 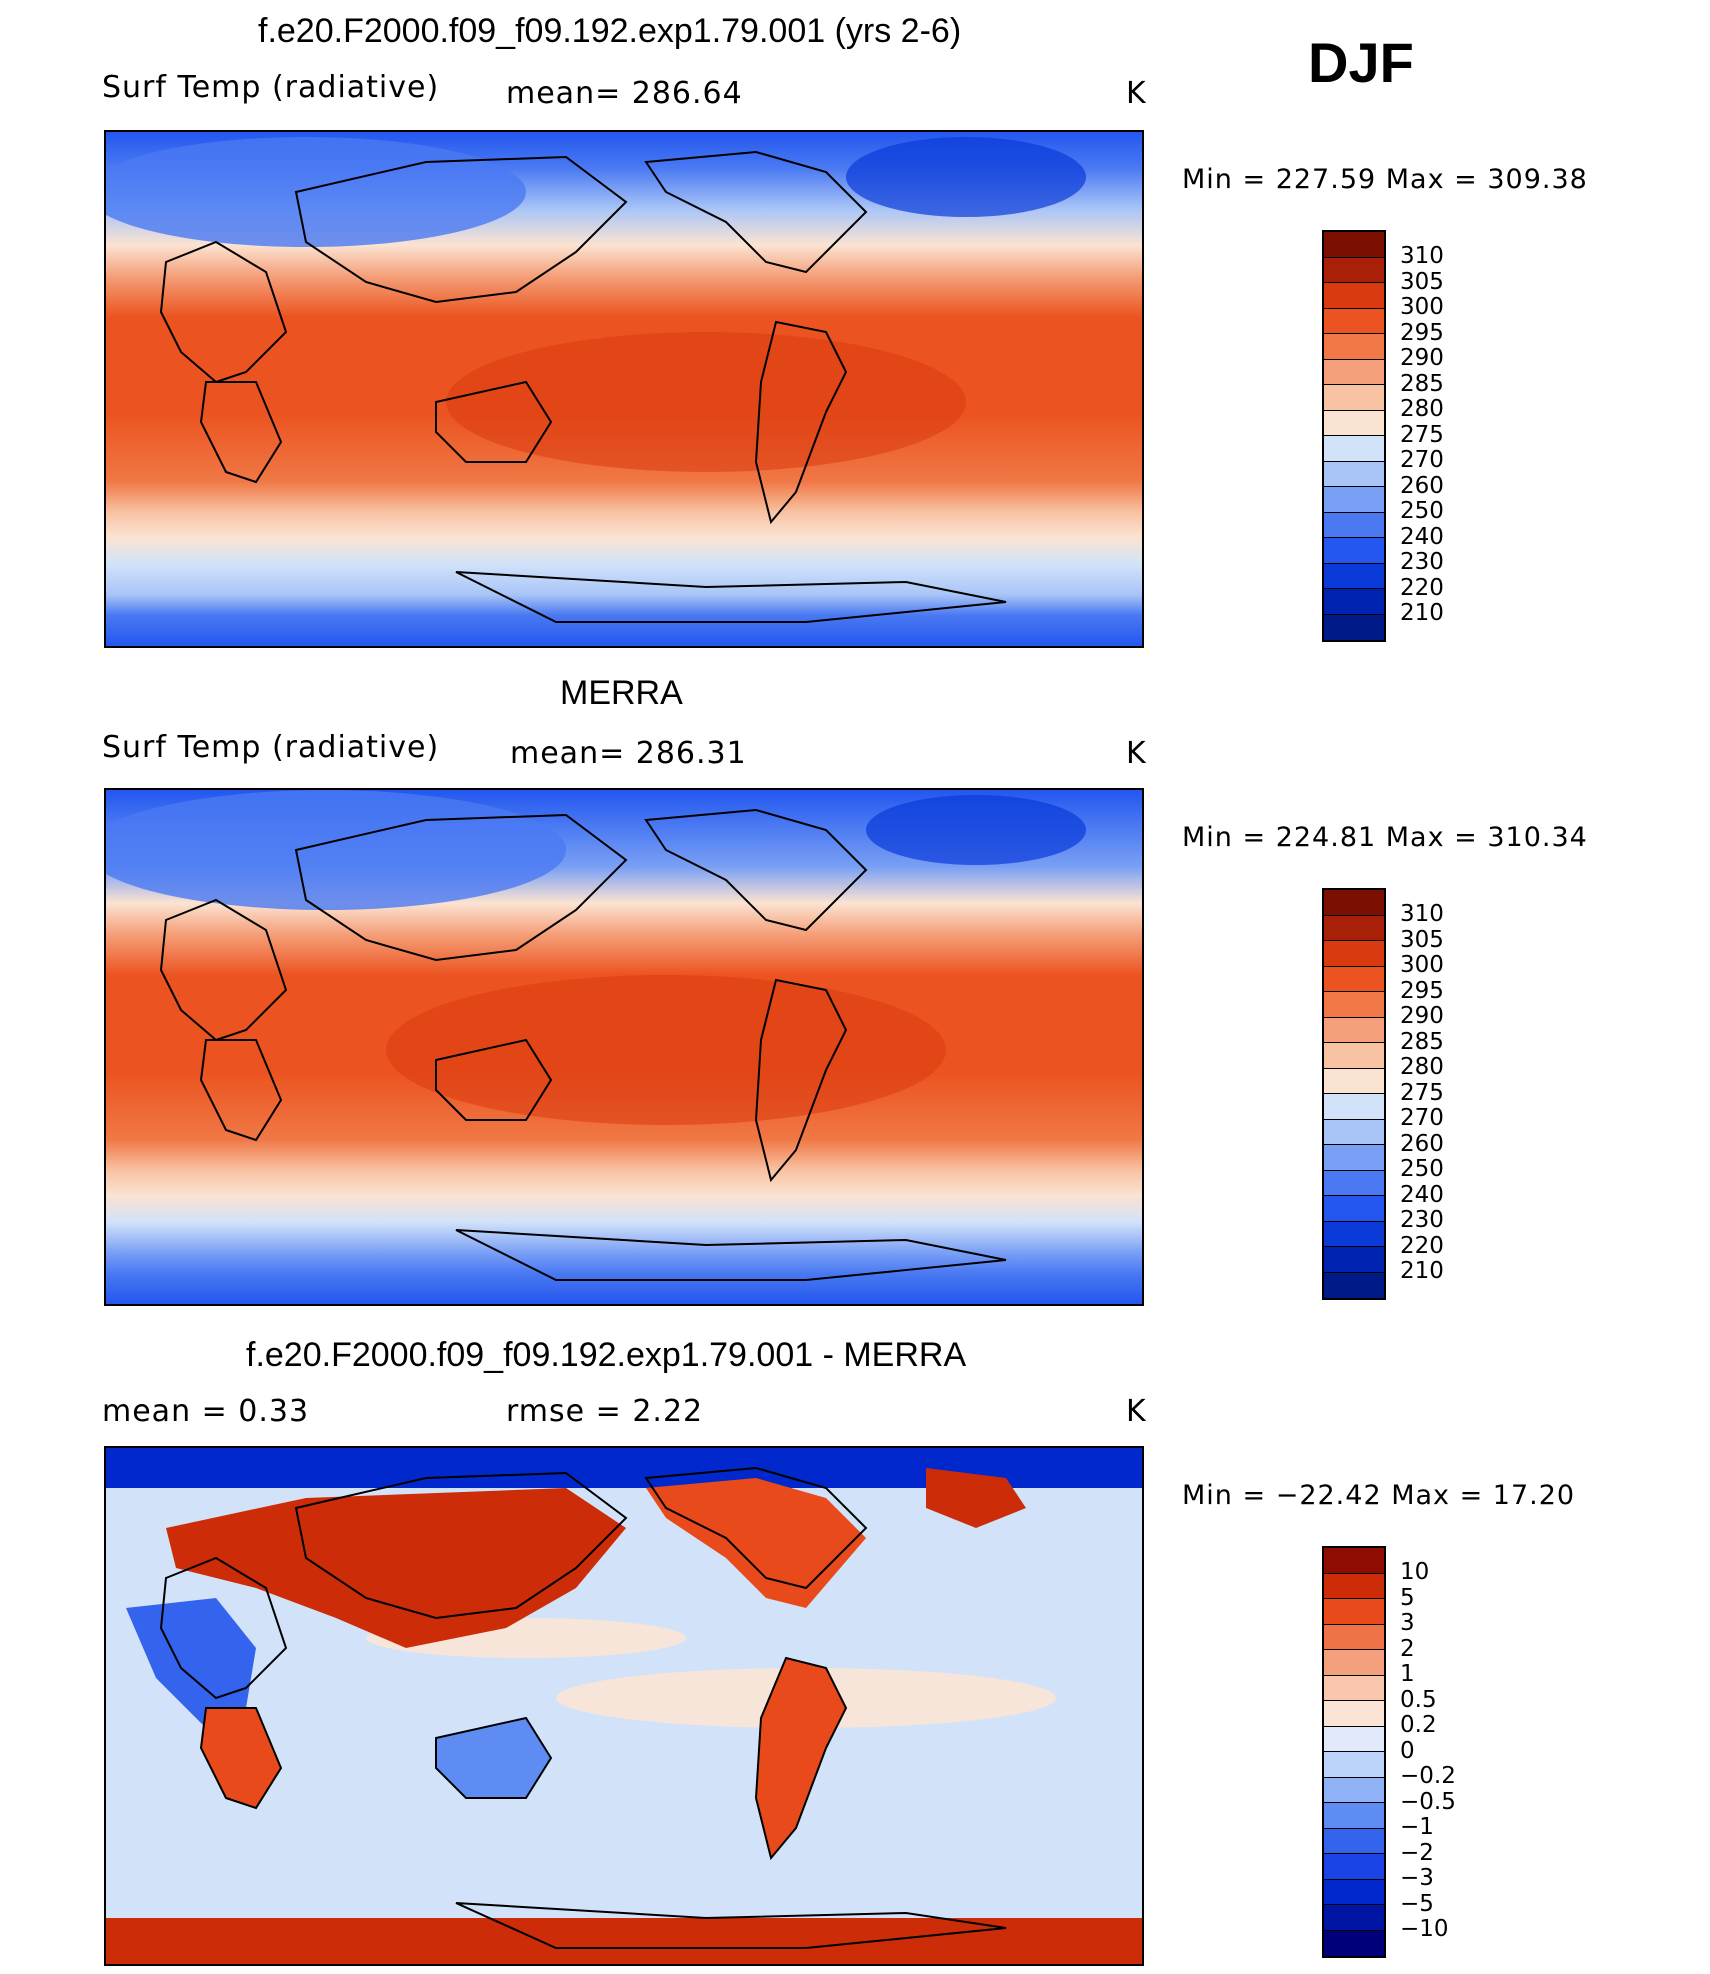 I want to click on colorbar-tick-label: −0.5, so click(x=1428, y=1801).